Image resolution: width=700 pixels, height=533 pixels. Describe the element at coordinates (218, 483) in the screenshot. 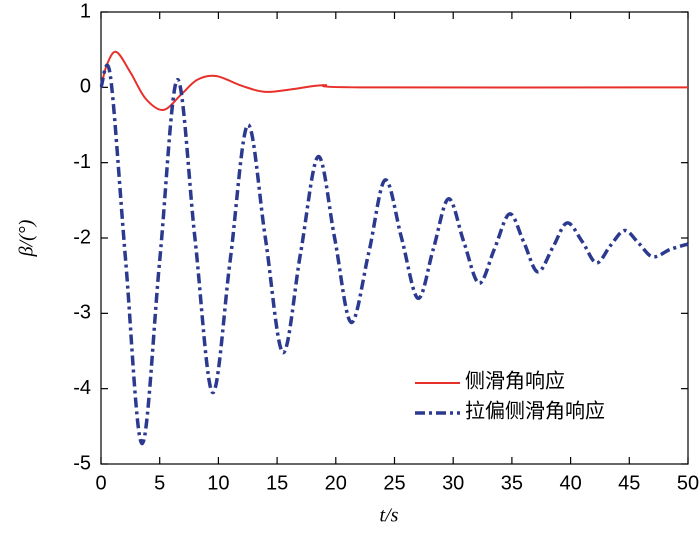

I see `x-tick-label: 10` at that location.